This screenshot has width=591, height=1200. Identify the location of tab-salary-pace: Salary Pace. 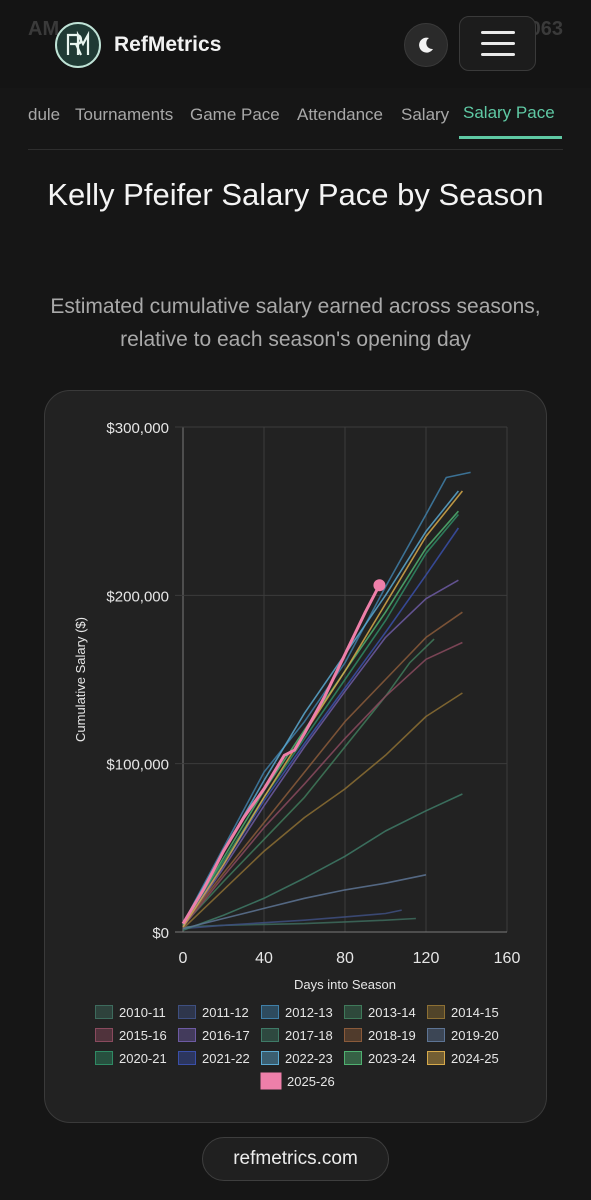
(509, 112).